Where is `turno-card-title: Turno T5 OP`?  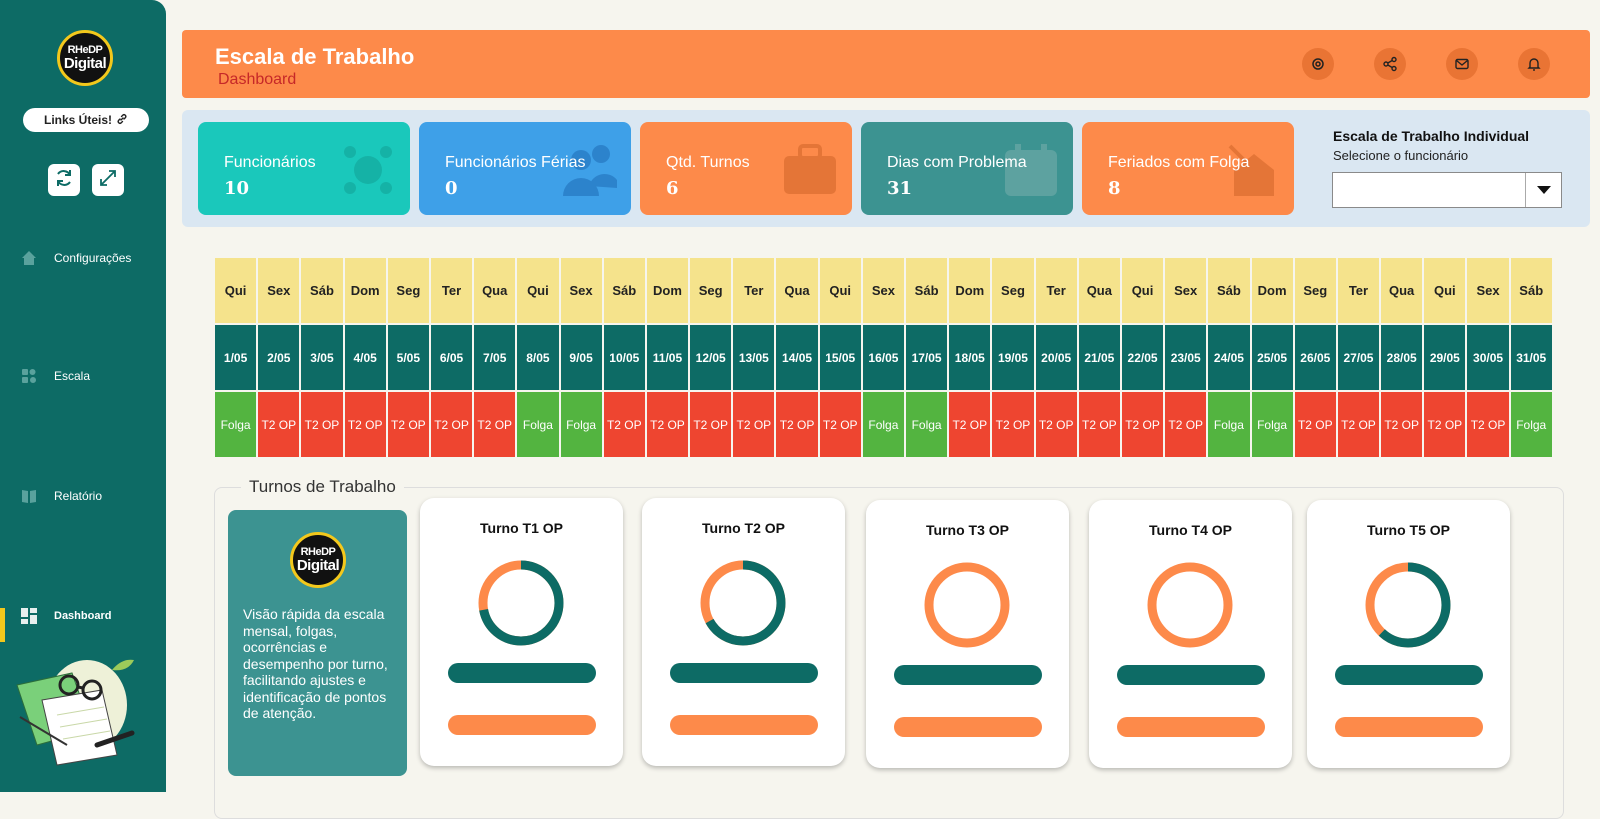 turno-card-title: Turno T5 OP is located at coordinates (1408, 530).